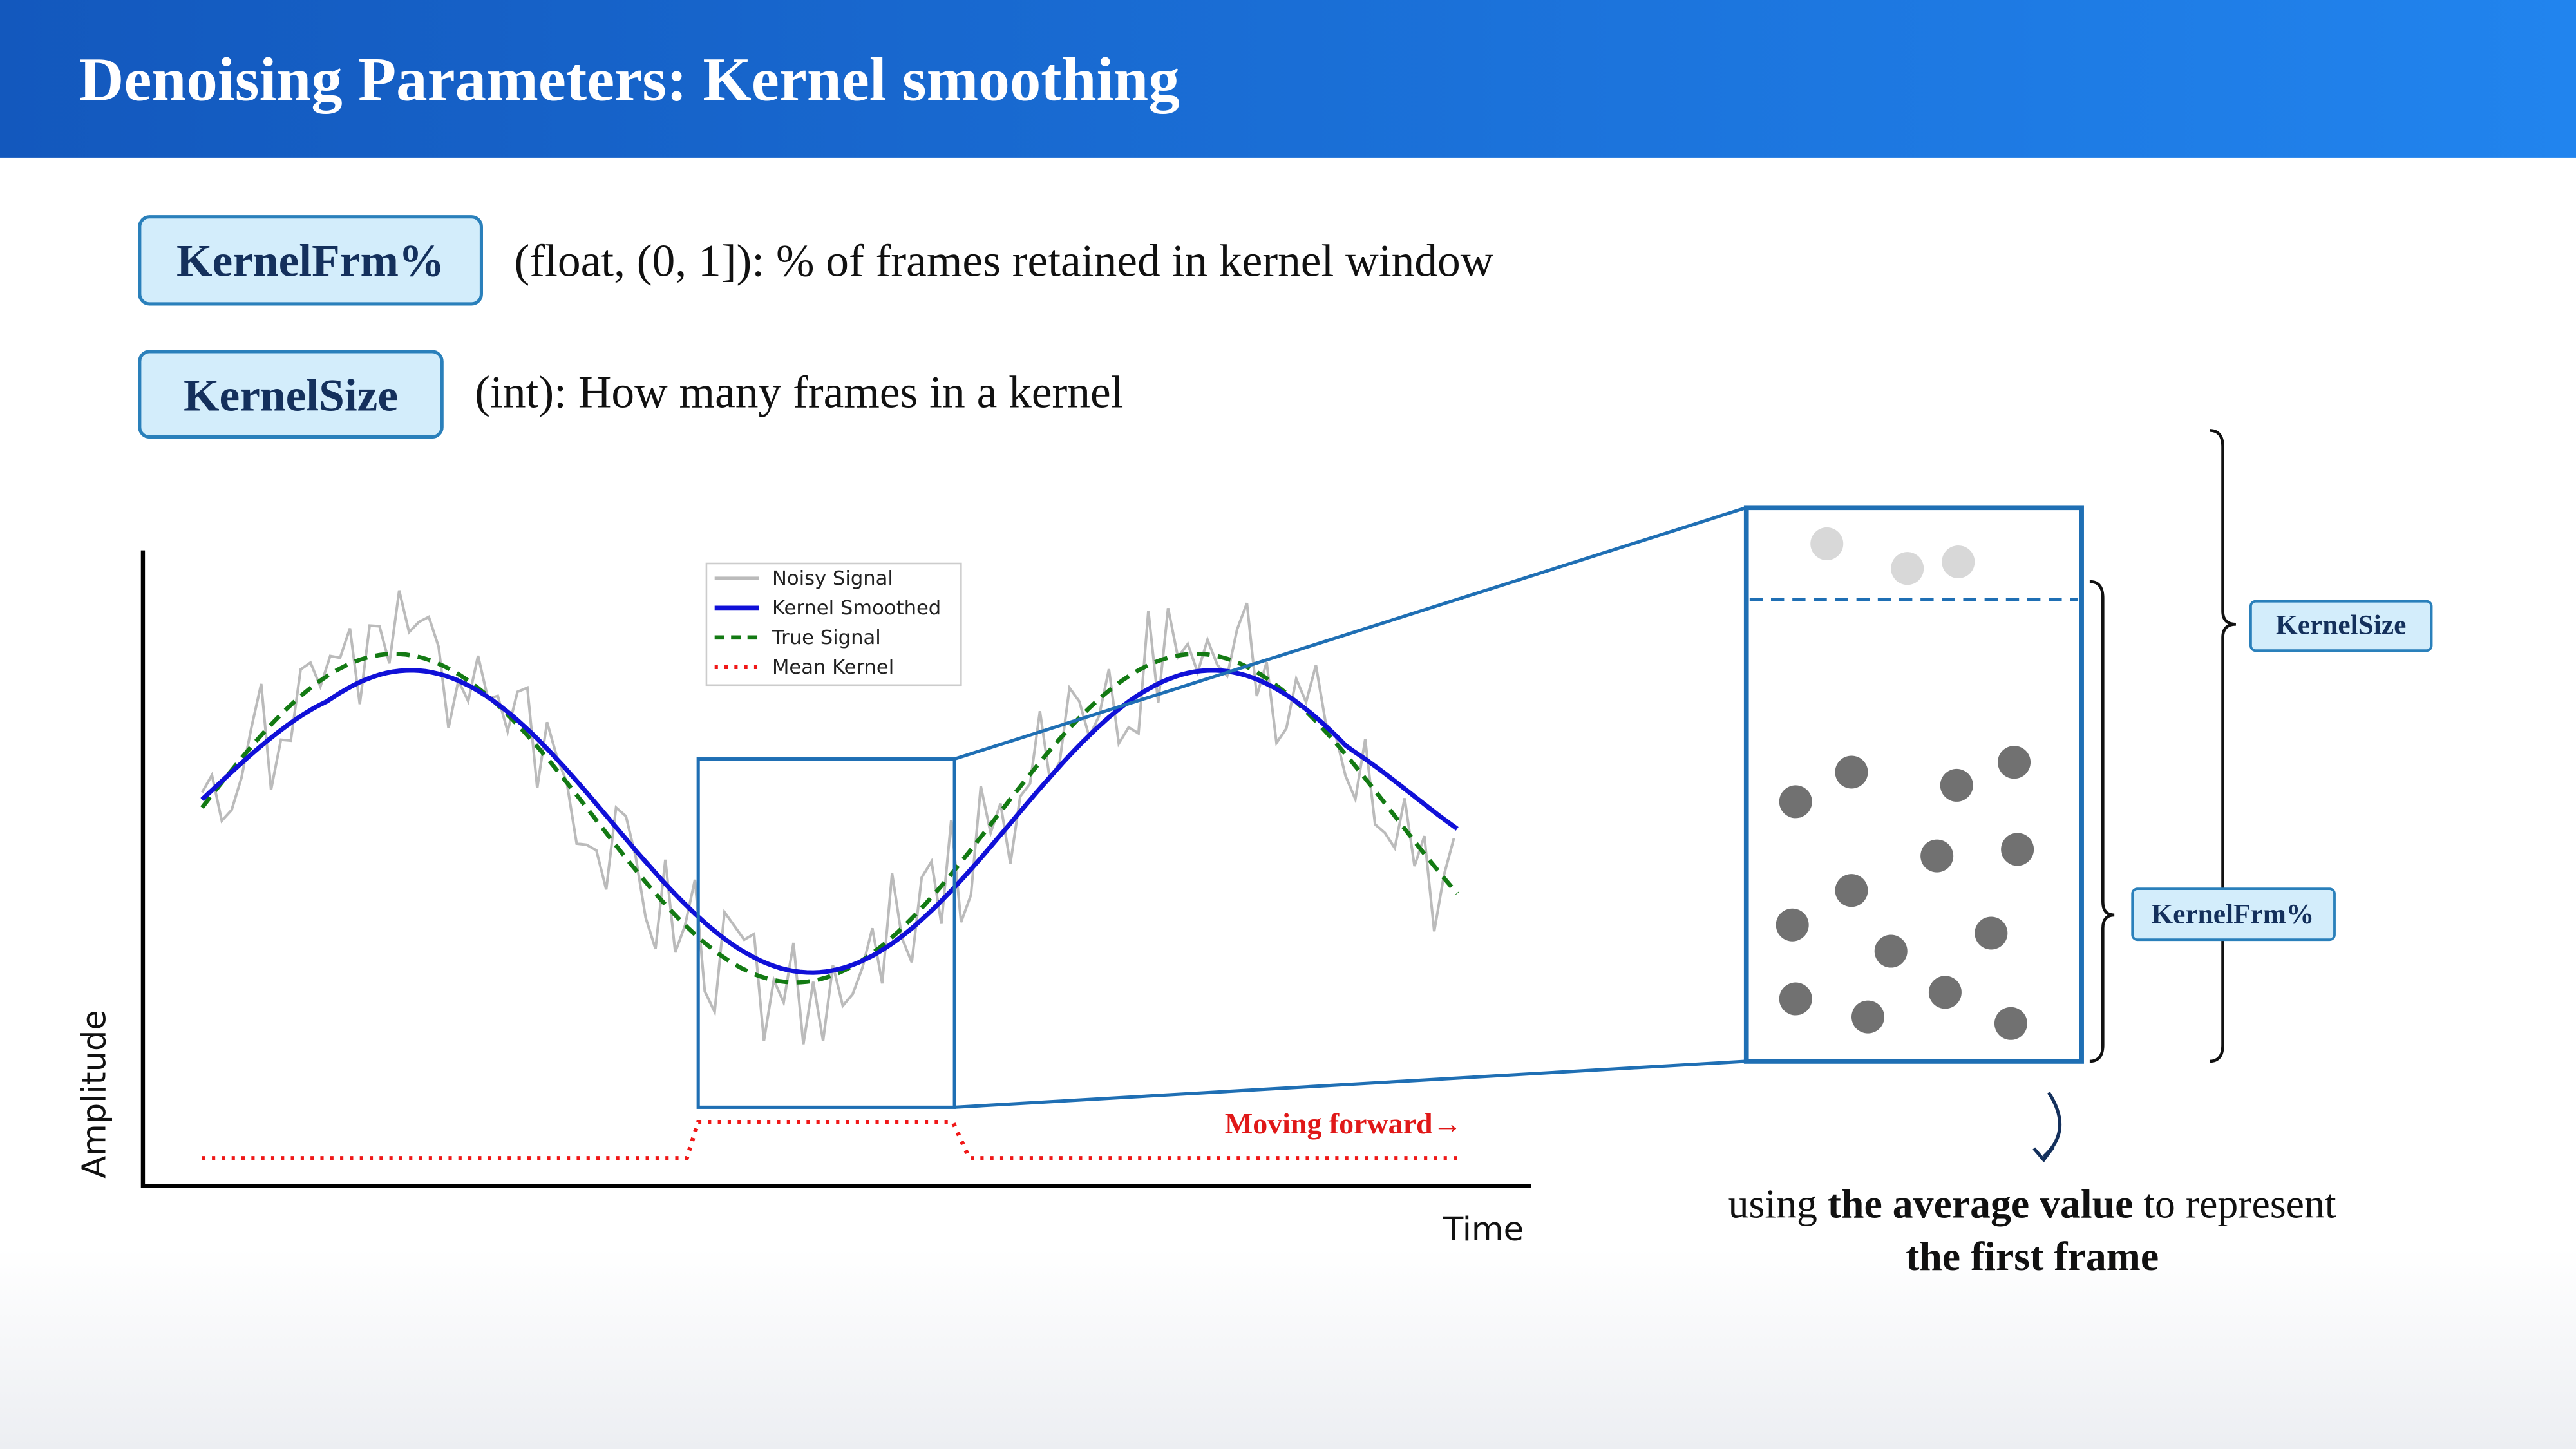 The height and width of the screenshot is (1449, 2576). I want to click on kernel-smoothed, so click(829, 821).